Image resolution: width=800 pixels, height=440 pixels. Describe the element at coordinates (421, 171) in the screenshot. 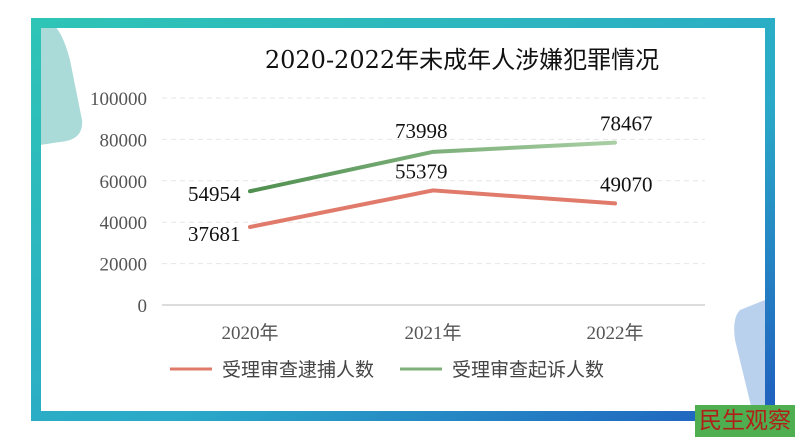

I see `data-label: 55379` at that location.